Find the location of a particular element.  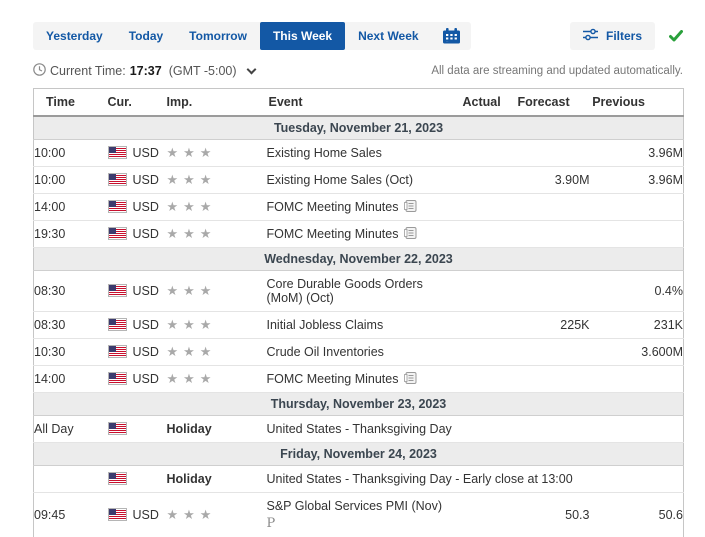

event-previous: 3.600M is located at coordinates (636, 352).